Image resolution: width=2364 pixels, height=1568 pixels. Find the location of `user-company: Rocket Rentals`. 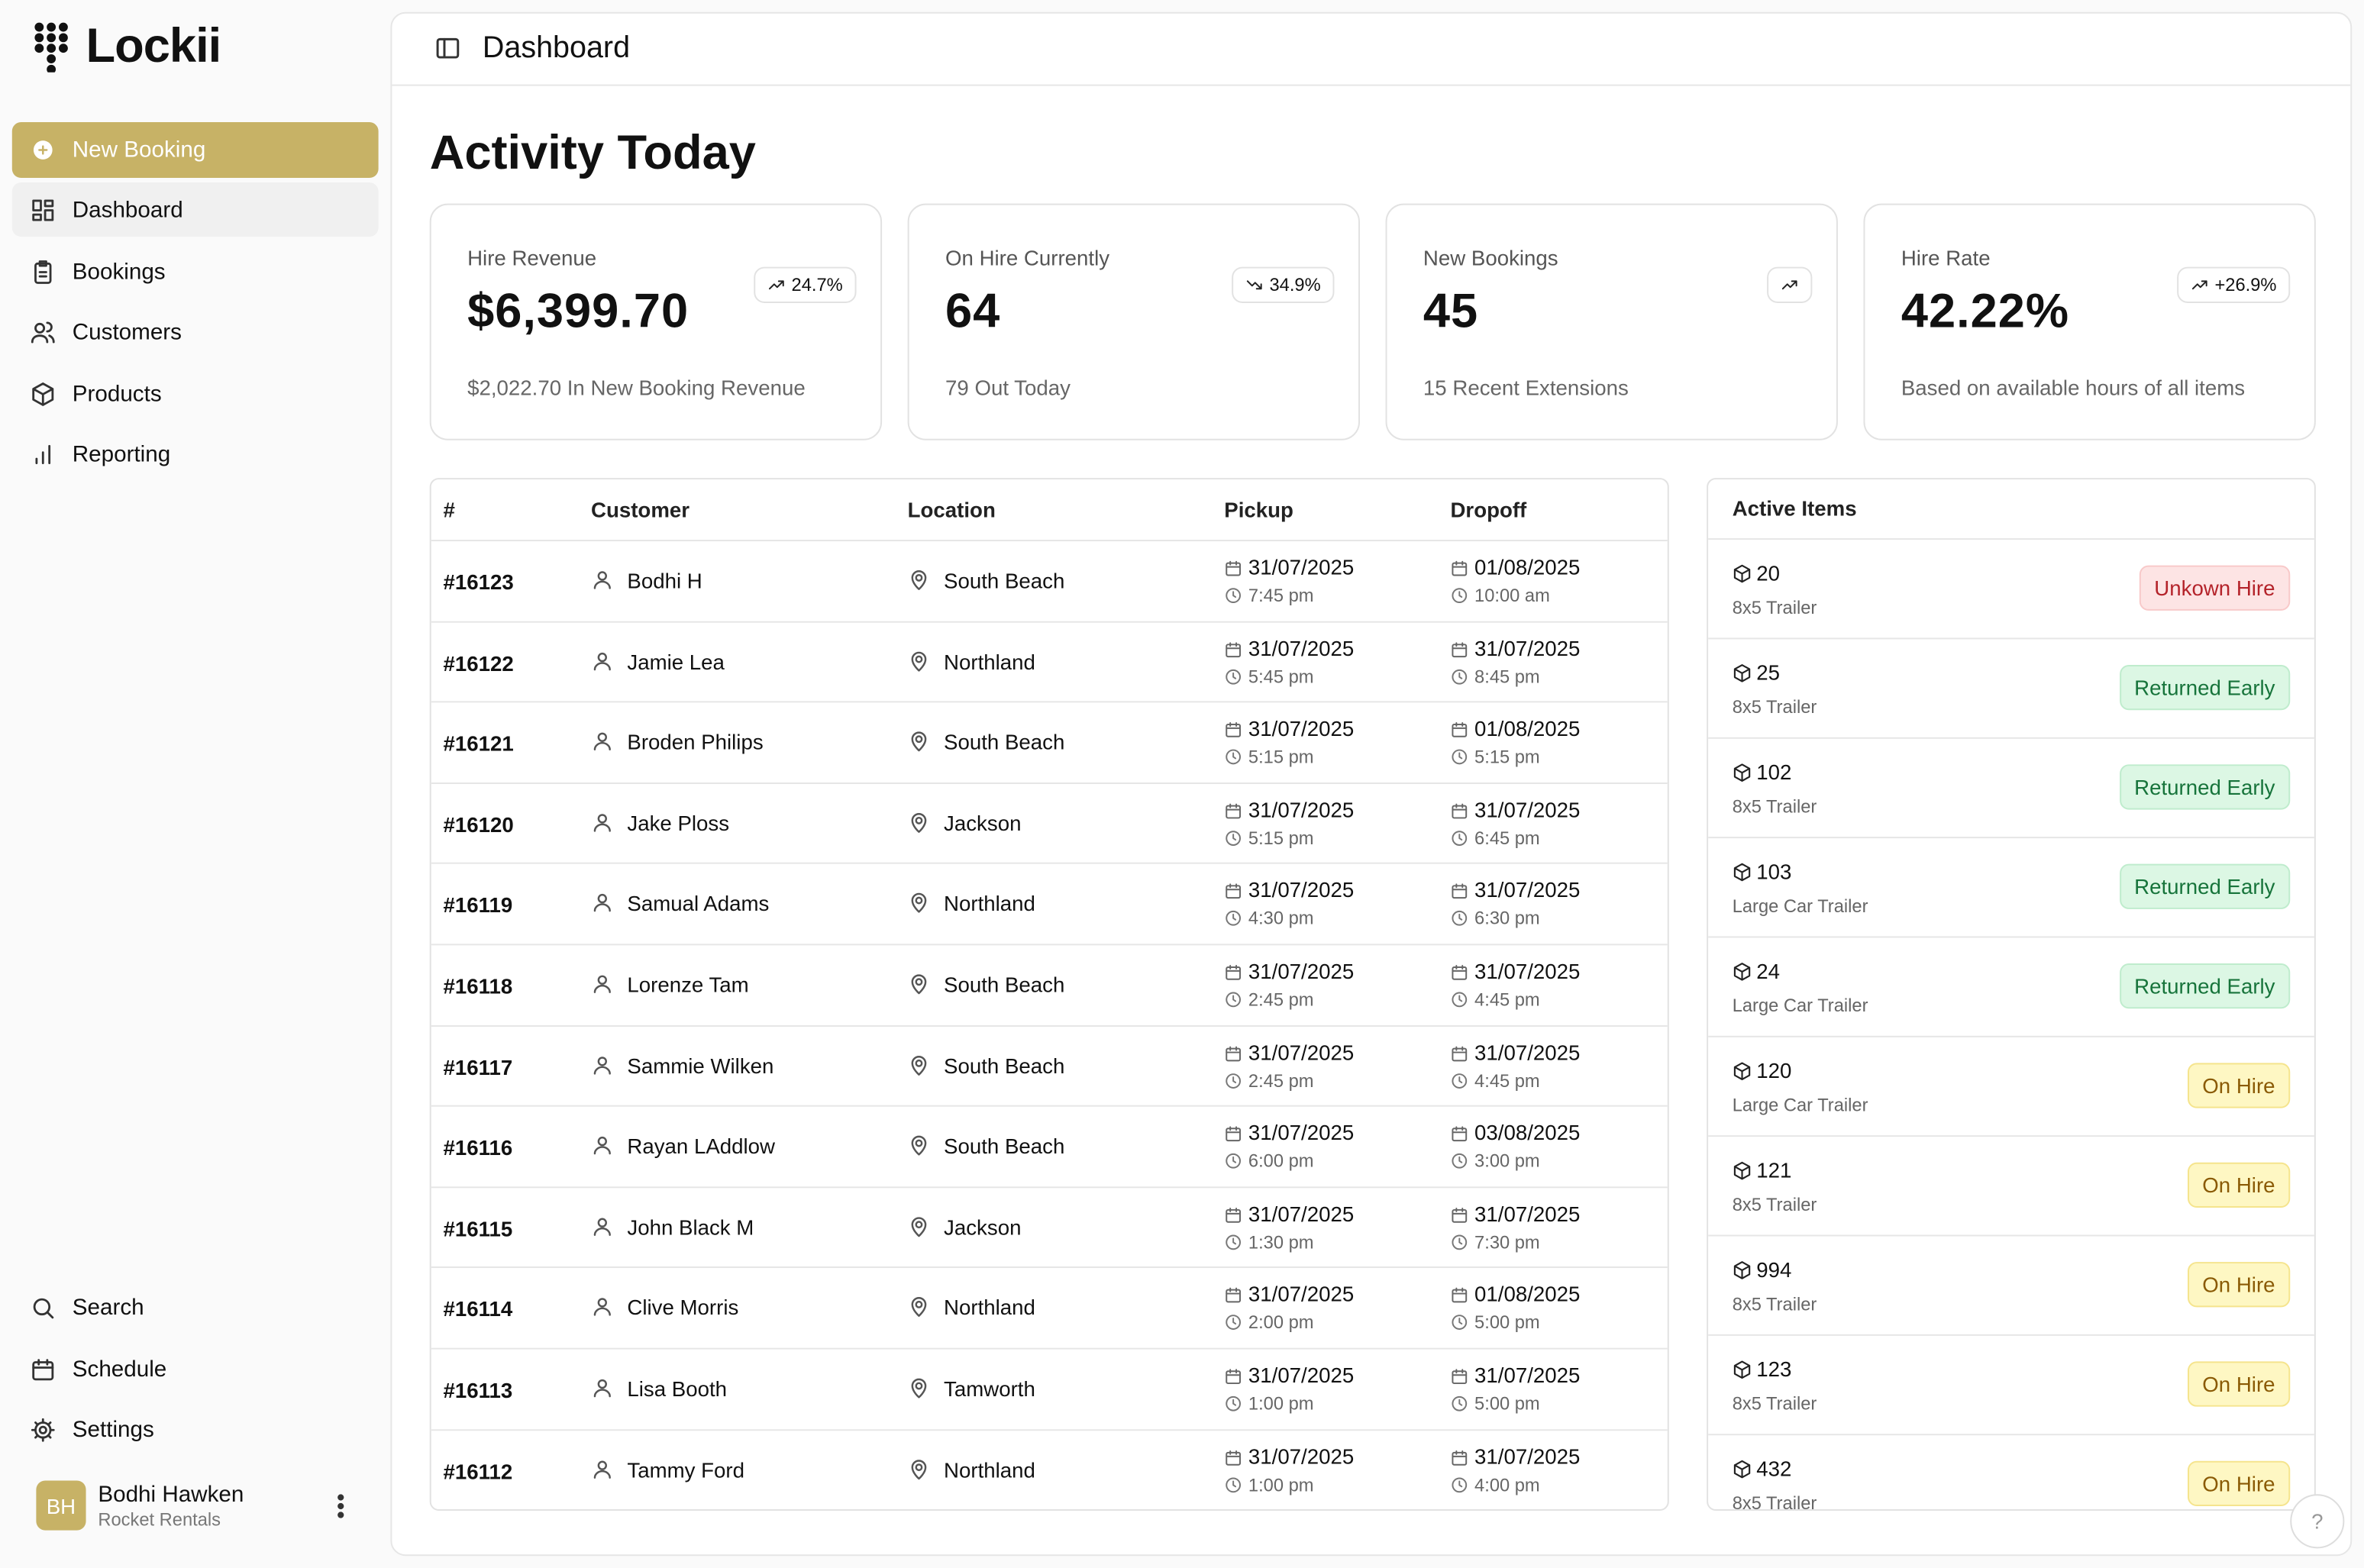

user-company: Rocket Rentals is located at coordinates (159, 1519).